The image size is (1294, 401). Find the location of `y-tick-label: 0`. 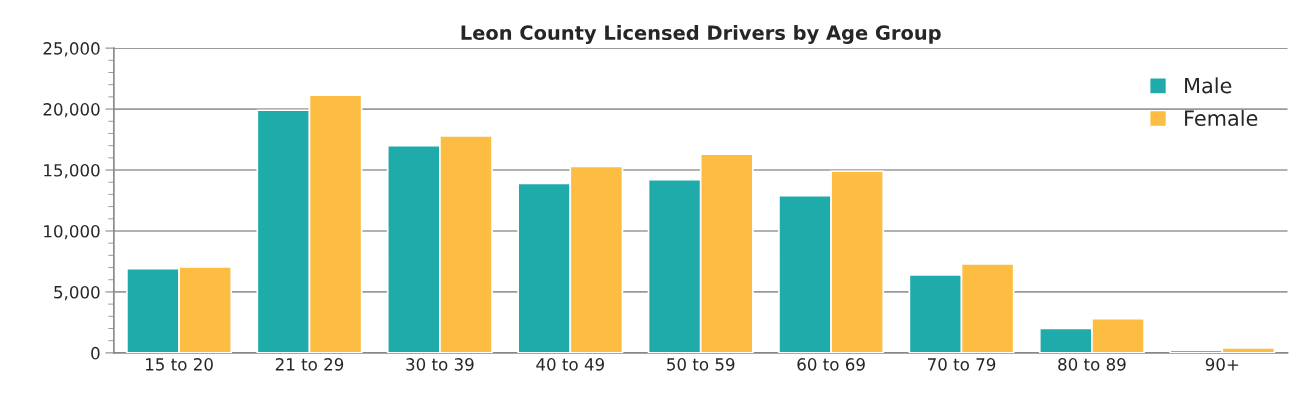

y-tick-label: 0 is located at coordinates (95, 353).